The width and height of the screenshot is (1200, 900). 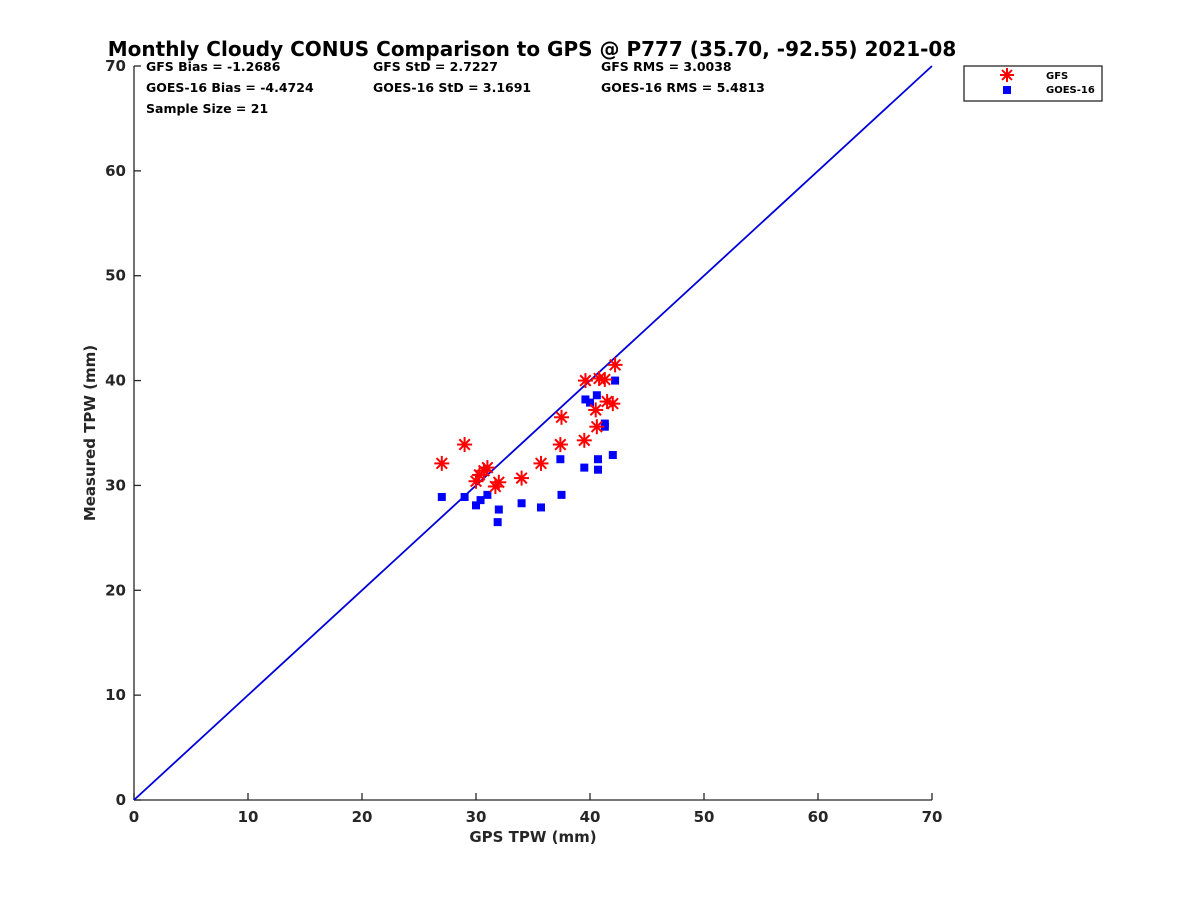 I want to click on stat-sample-size: Sample Size = 21, so click(x=207, y=108).